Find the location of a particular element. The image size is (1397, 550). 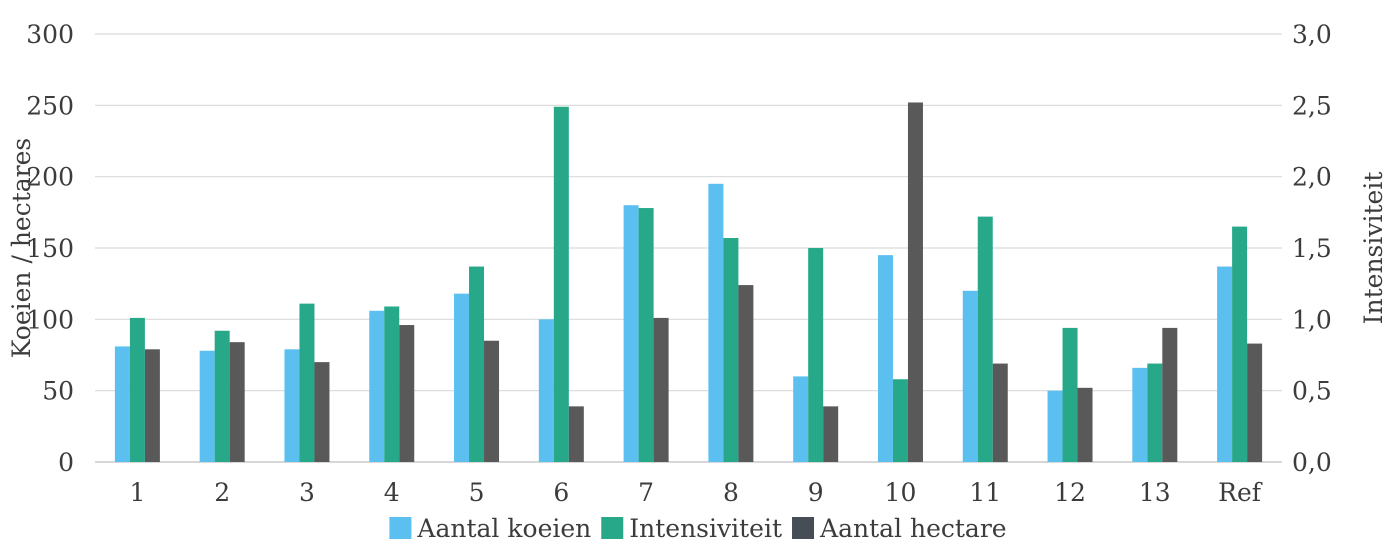

y-tick-label: 50 is located at coordinates (58, 391).